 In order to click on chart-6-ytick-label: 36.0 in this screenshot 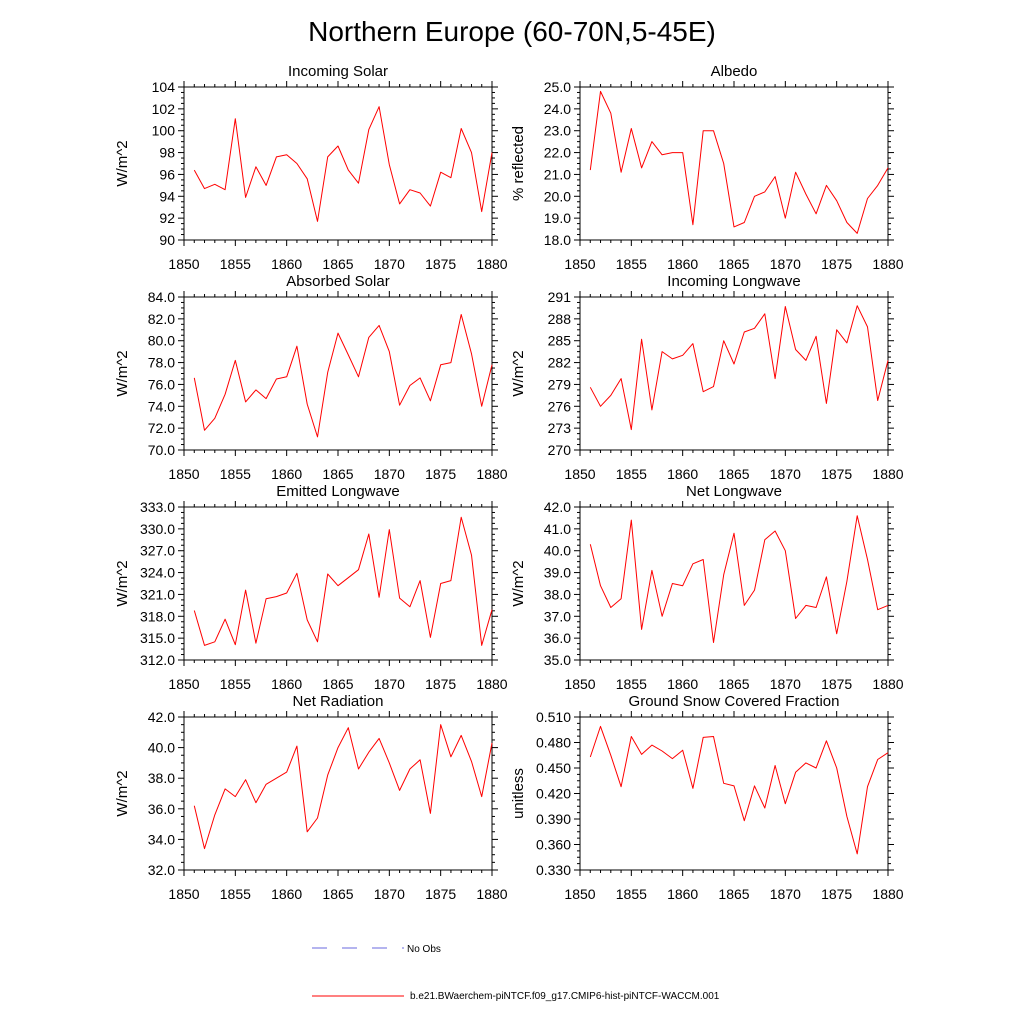, I will do `click(161, 809)`.